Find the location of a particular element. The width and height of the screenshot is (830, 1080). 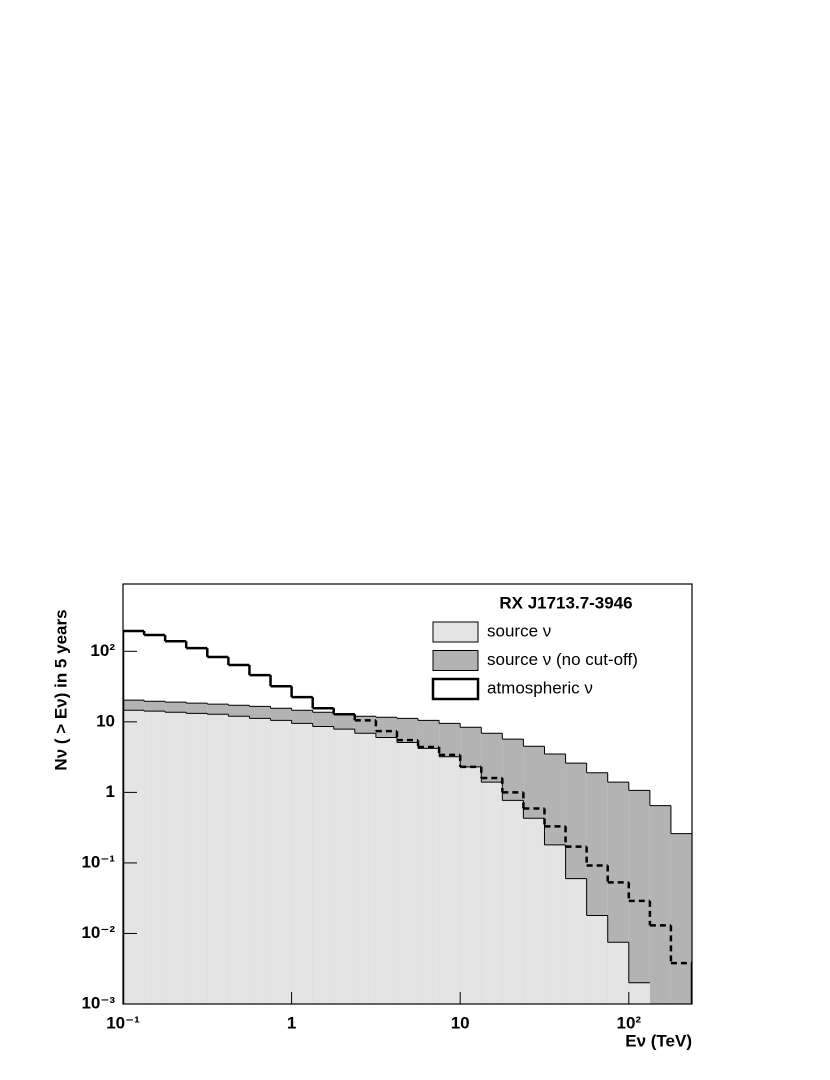

legend-label: source ν (no cut-off) is located at coordinates (562, 659).